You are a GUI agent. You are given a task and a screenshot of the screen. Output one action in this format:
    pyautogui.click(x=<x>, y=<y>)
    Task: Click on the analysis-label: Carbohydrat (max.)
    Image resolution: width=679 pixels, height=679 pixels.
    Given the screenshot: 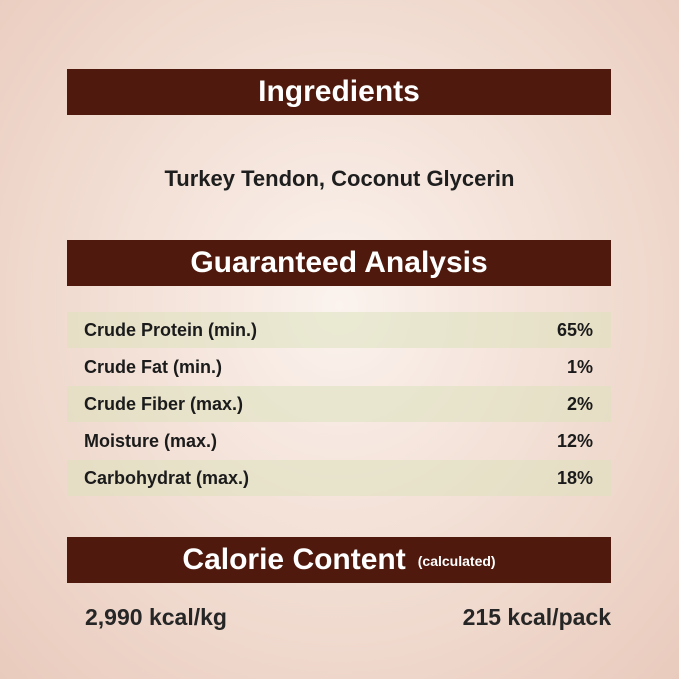 What is the action you would take?
    pyautogui.click(x=167, y=478)
    